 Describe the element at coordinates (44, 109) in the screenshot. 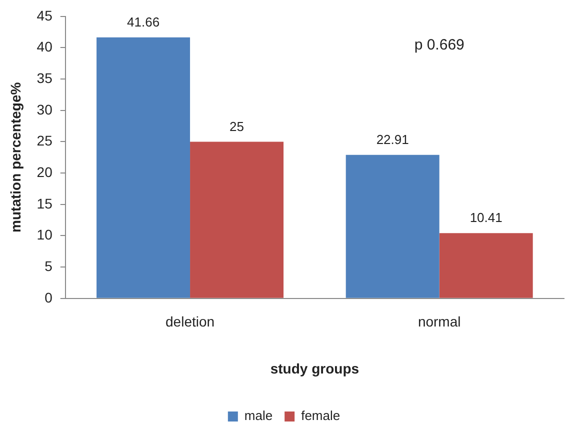

I see `y-tick-label: 30` at that location.